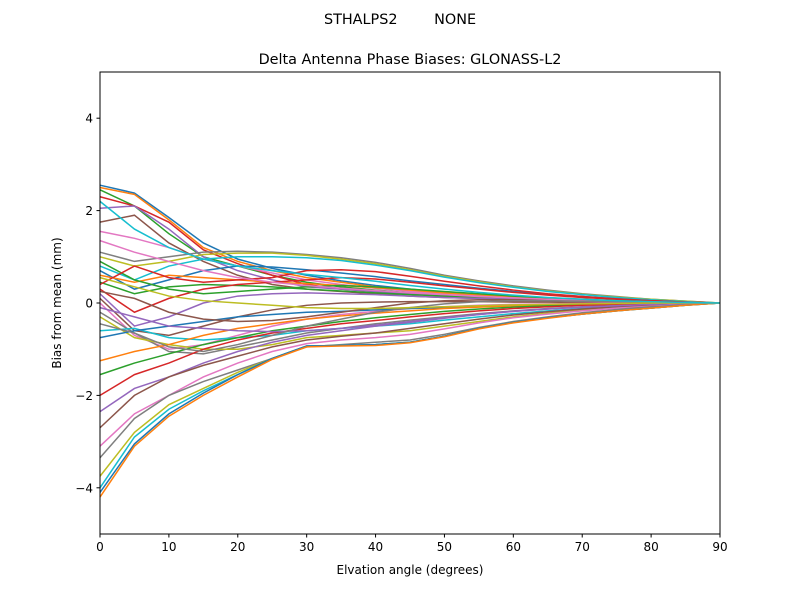 This screenshot has width=800, height=604. I want to click on series-line-s22, so click(409, 332).